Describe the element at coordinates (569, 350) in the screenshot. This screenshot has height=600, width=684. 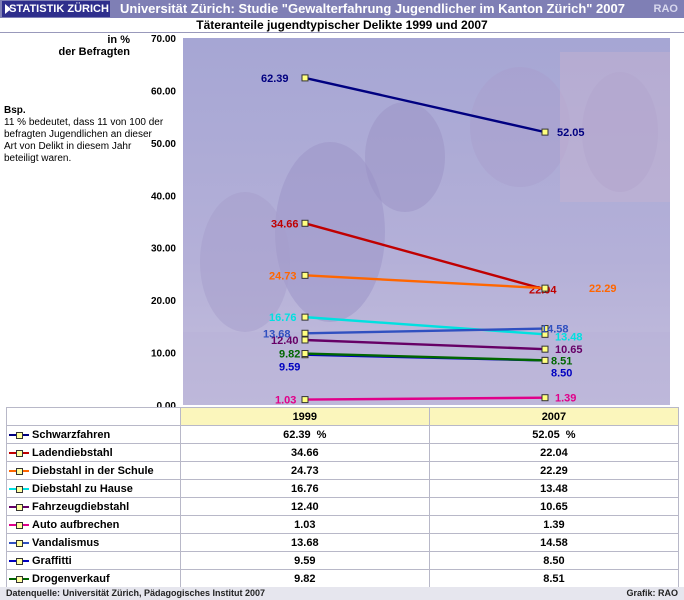
I see `data-label: 10.65` at that location.